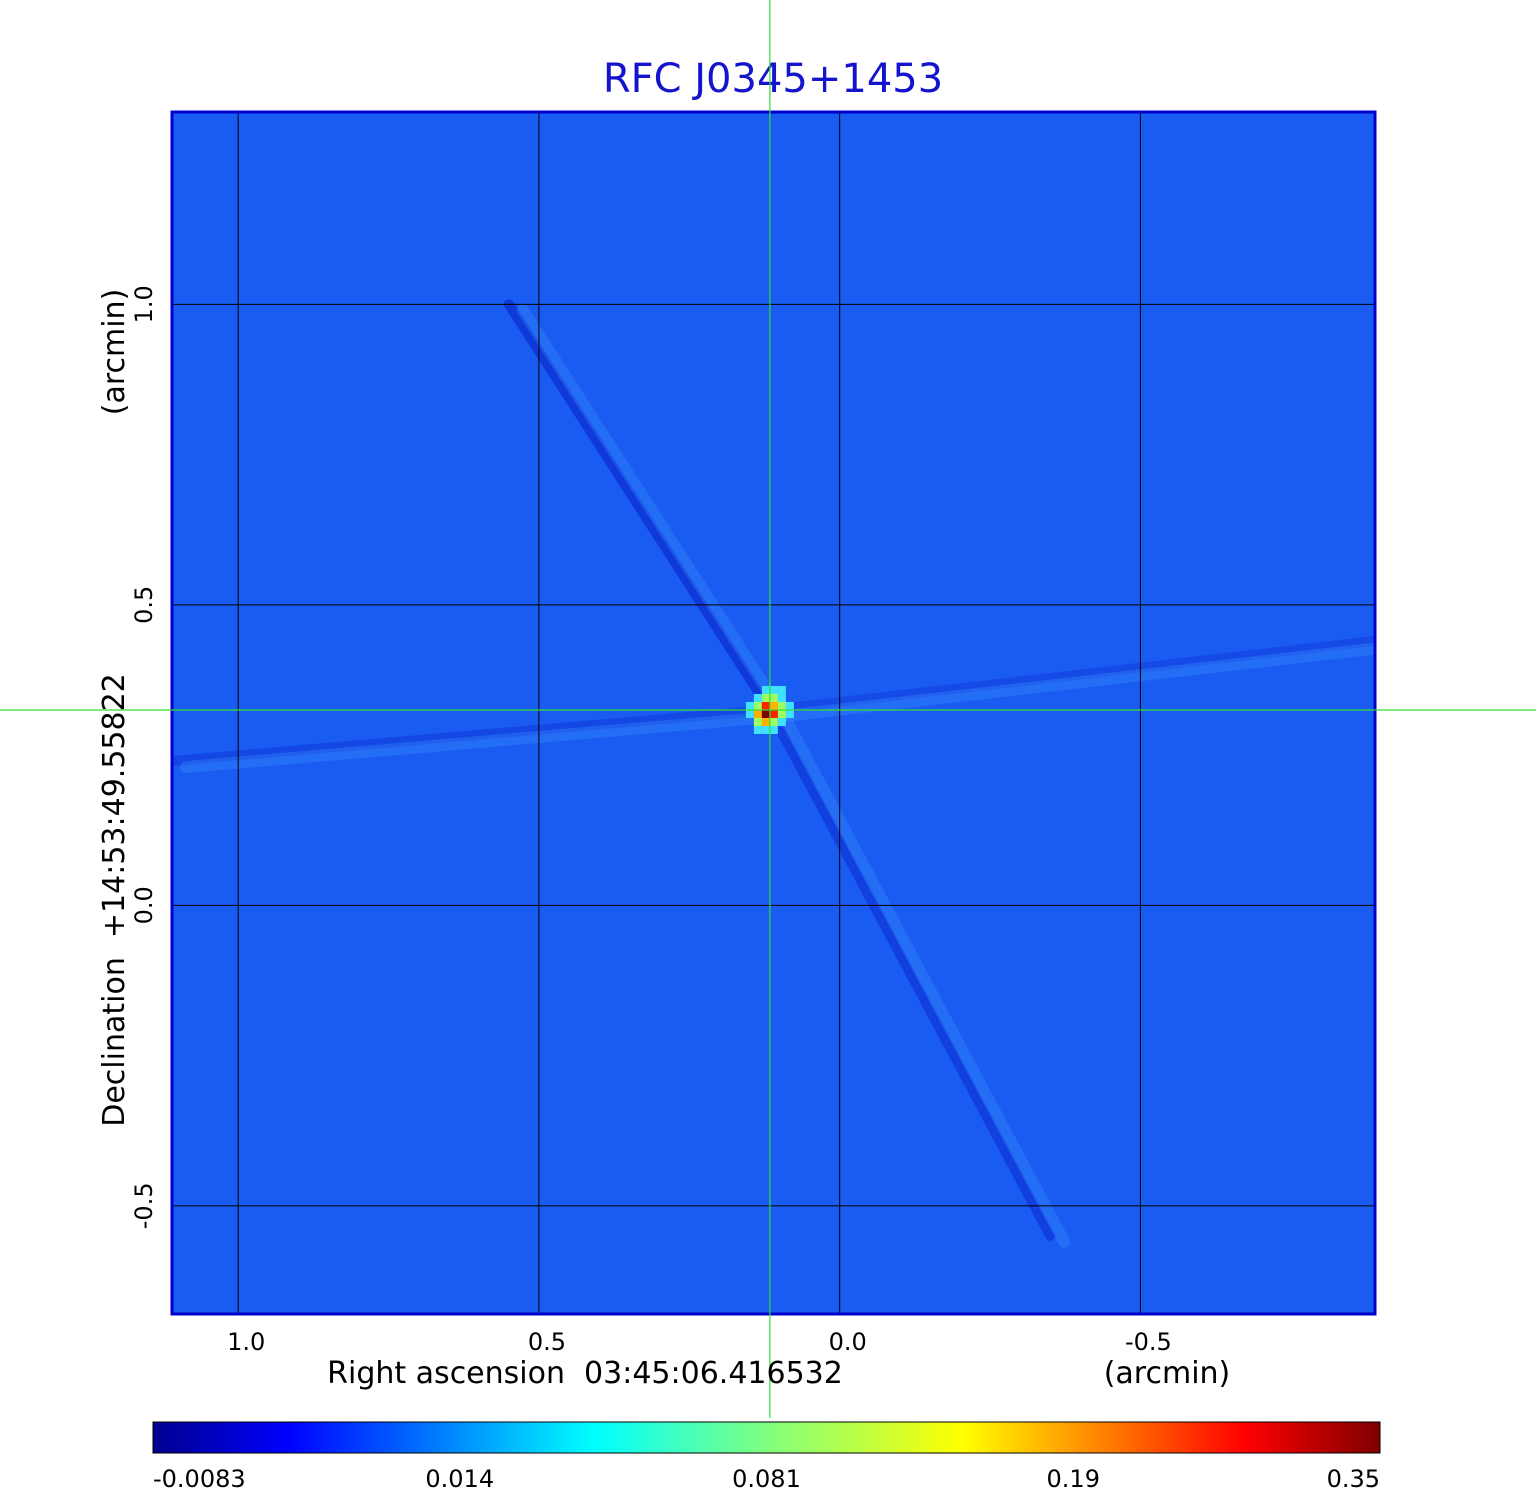 This screenshot has width=1536, height=1511. Describe the element at coordinates (459, 1479) in the screenshot. I see `colorbar-tick-label: 0.014` at that location.